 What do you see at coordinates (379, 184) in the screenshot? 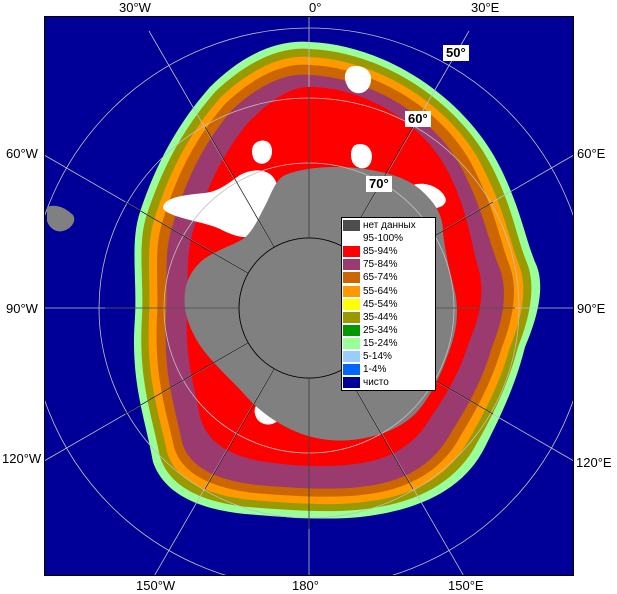
I see `lat-label-70: 70°` at bounding box center [379, 184].